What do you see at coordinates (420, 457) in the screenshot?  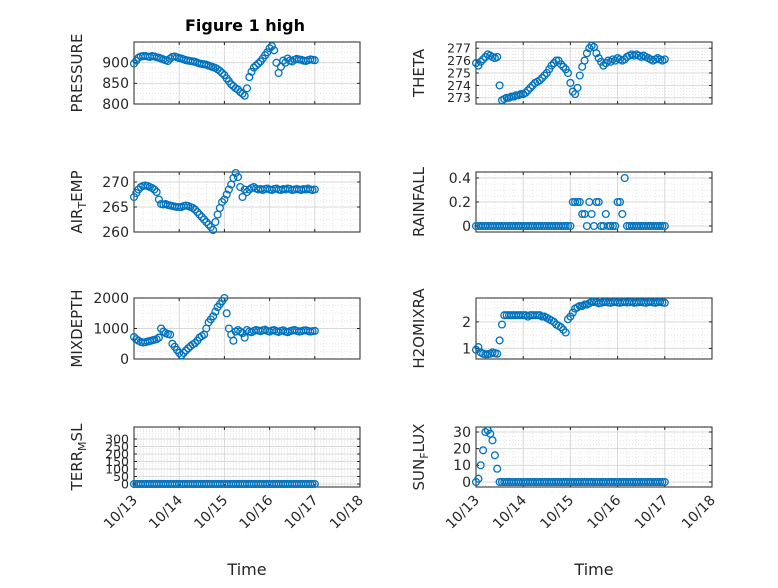 I see `sun_flux-ylabel: SUNFLUX` at bounding box center [420, 457].